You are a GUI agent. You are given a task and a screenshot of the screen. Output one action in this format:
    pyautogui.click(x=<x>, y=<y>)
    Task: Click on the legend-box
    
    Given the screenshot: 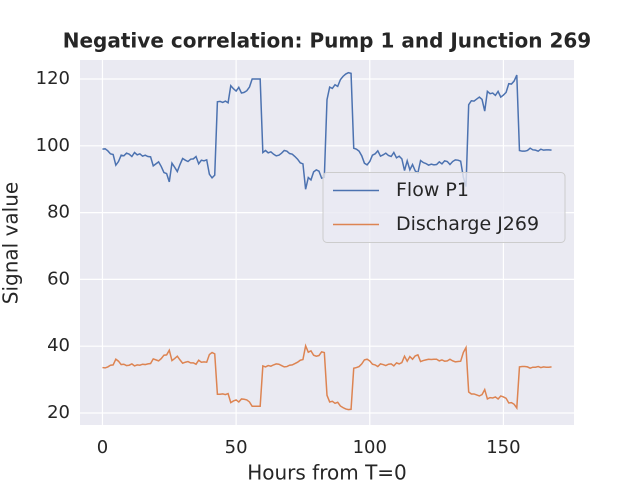 What is the action you would take?
    pyautogui.click(x=444, y=207)
    